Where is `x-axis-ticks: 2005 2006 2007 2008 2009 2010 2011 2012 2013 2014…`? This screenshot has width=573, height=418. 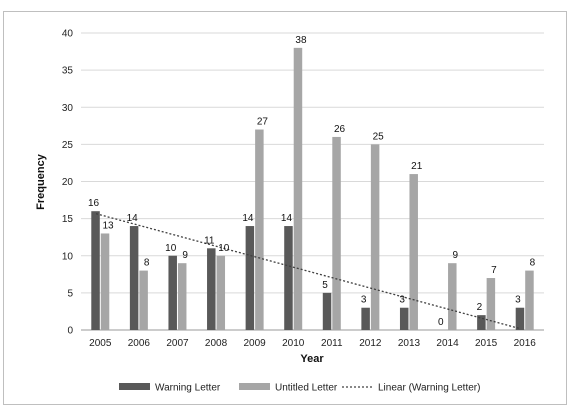 x-axis-ticks: 2005 2006 2007 2008 2009 2010 2011 2012 2013 2014… is located at coordinates (312, 343).